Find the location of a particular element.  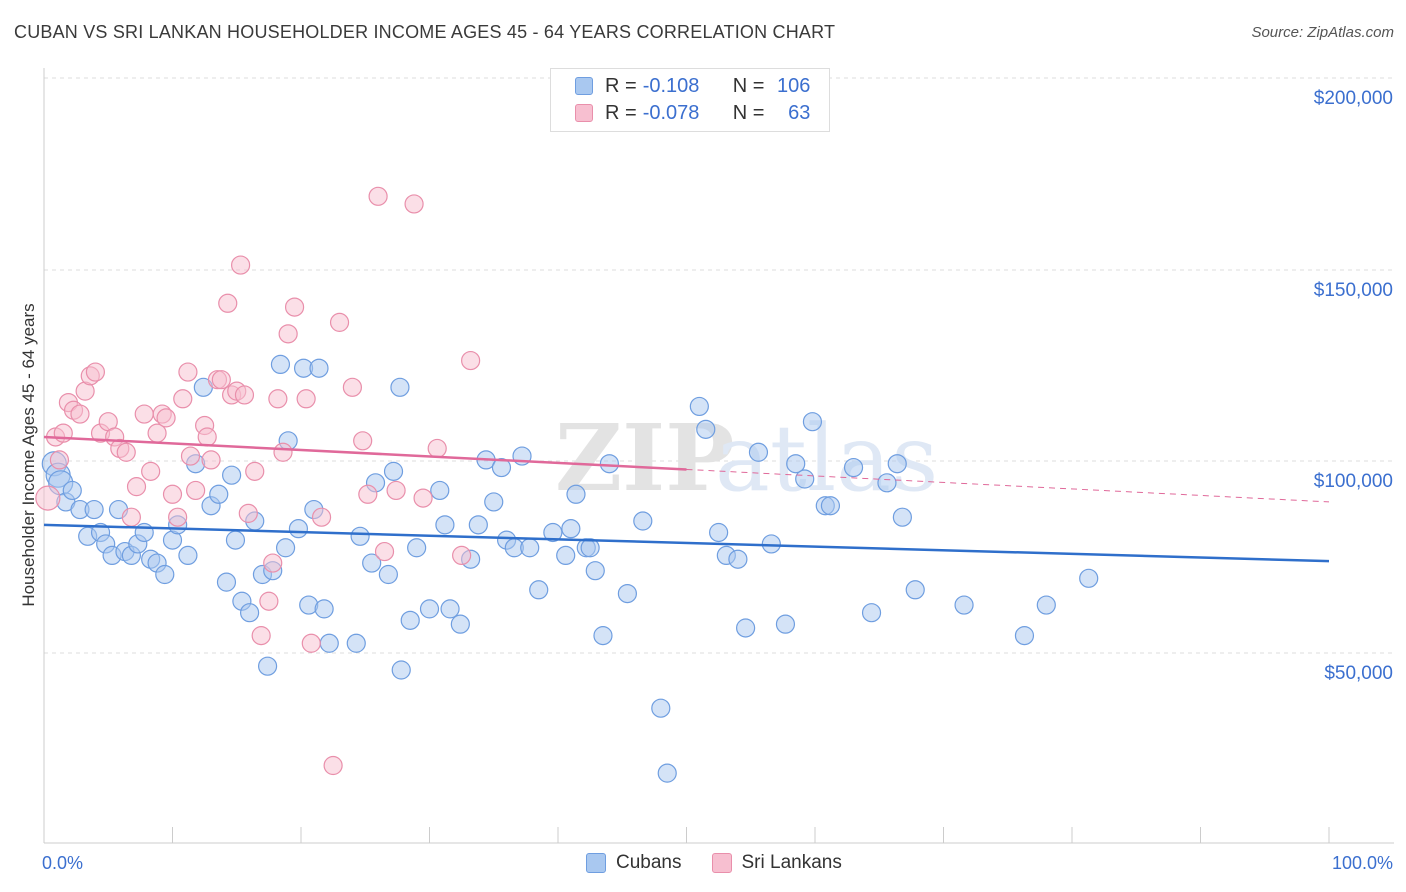

trend-line-srilankans-extension is located at coordinates (1008, 485).